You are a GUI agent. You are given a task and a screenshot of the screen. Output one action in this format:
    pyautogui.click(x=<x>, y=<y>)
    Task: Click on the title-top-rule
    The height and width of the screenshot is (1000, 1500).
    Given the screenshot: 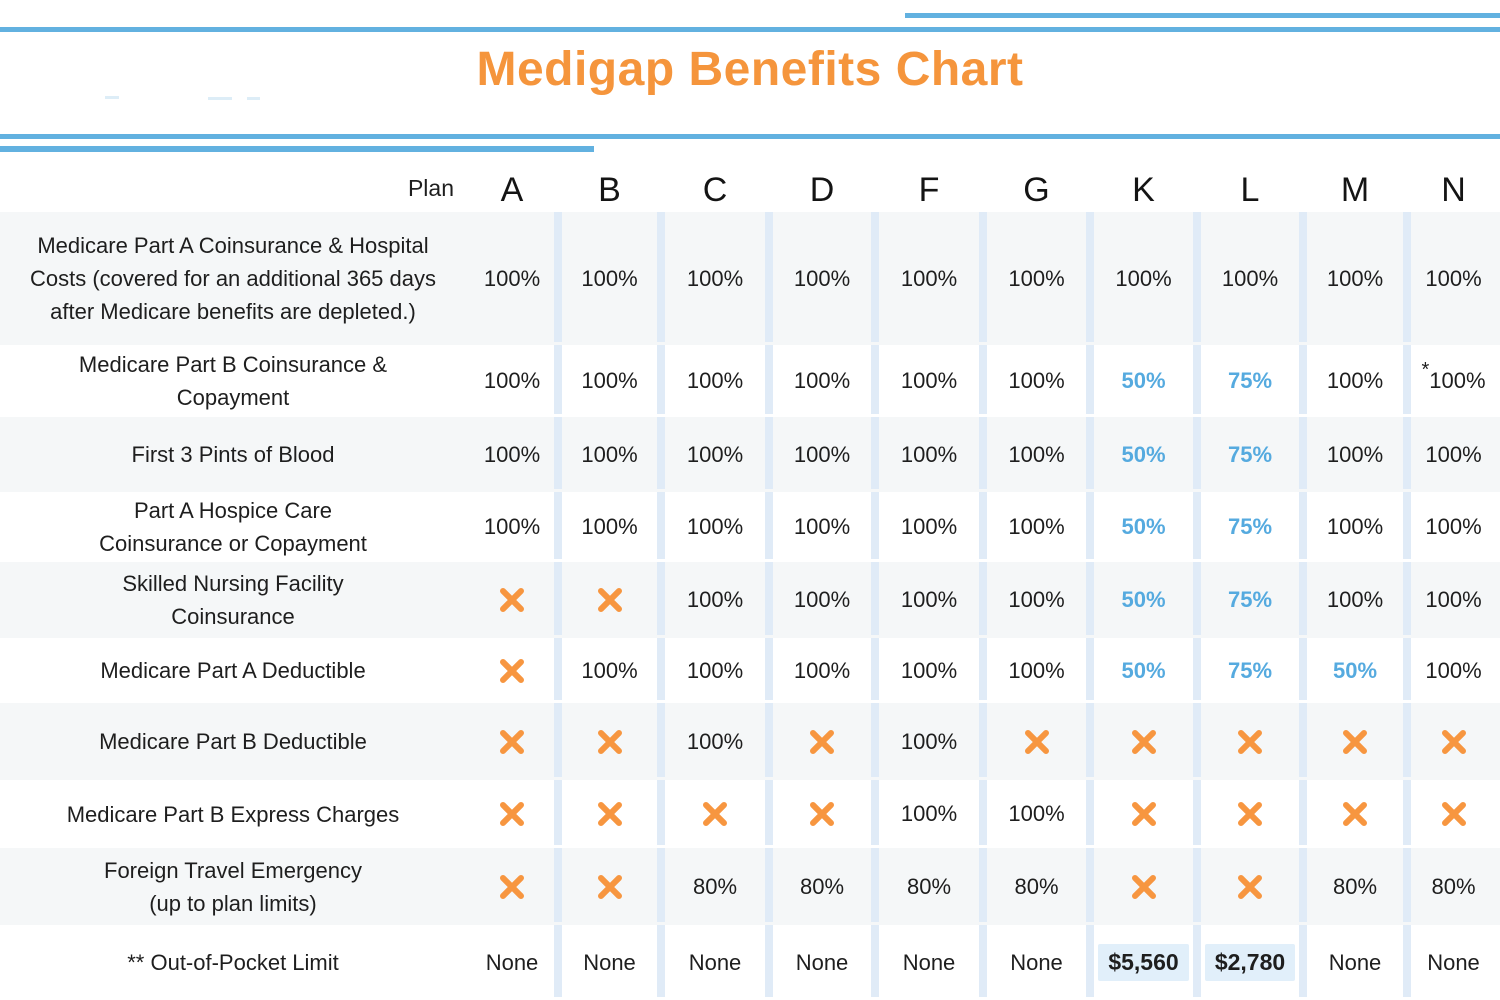 What is the action you would take?
    pyautogui.click(x=750, y=29)
    